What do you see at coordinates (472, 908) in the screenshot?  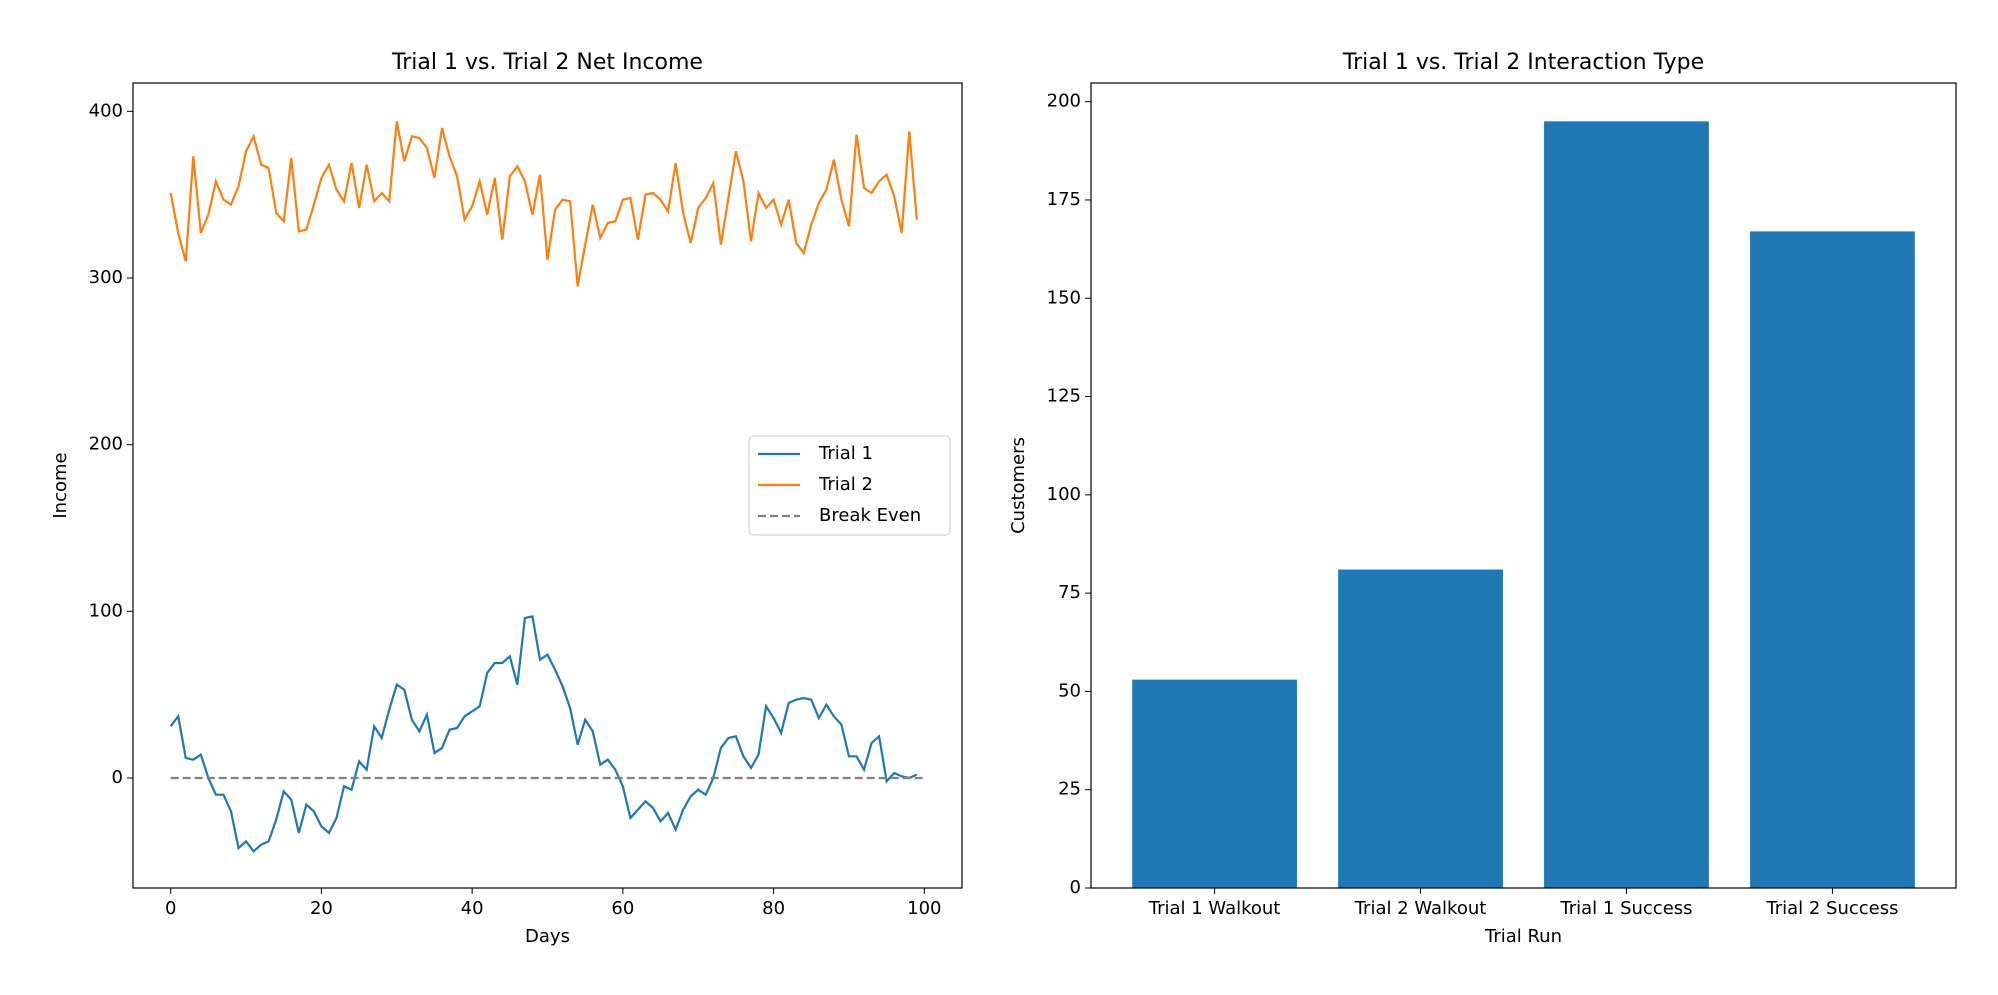 I see `x-tick-label: 40` at bounding box center [472, 908].